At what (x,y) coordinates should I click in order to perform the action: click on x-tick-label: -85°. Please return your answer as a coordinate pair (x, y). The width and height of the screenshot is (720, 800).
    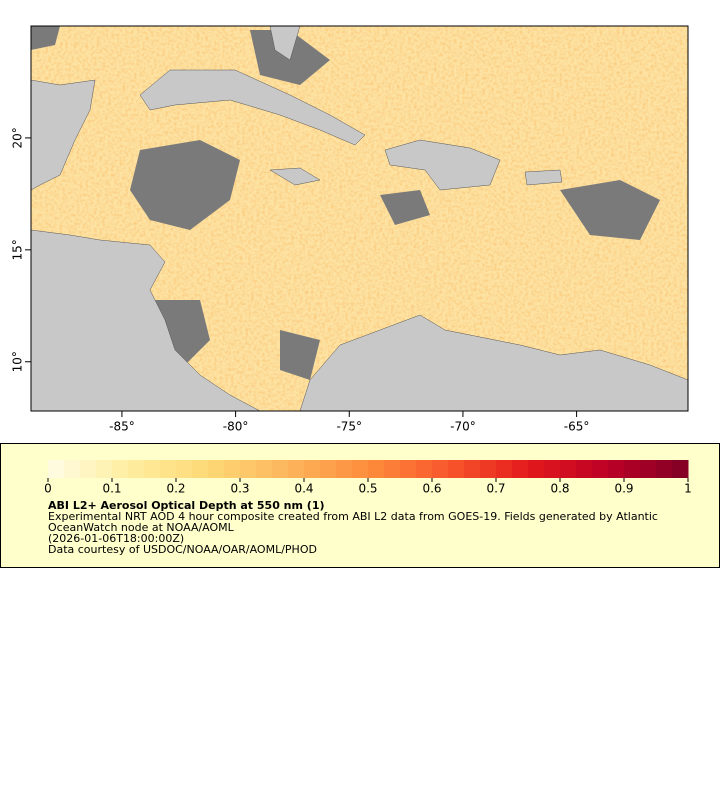
    Looking at the image, I should click on (122, 427).